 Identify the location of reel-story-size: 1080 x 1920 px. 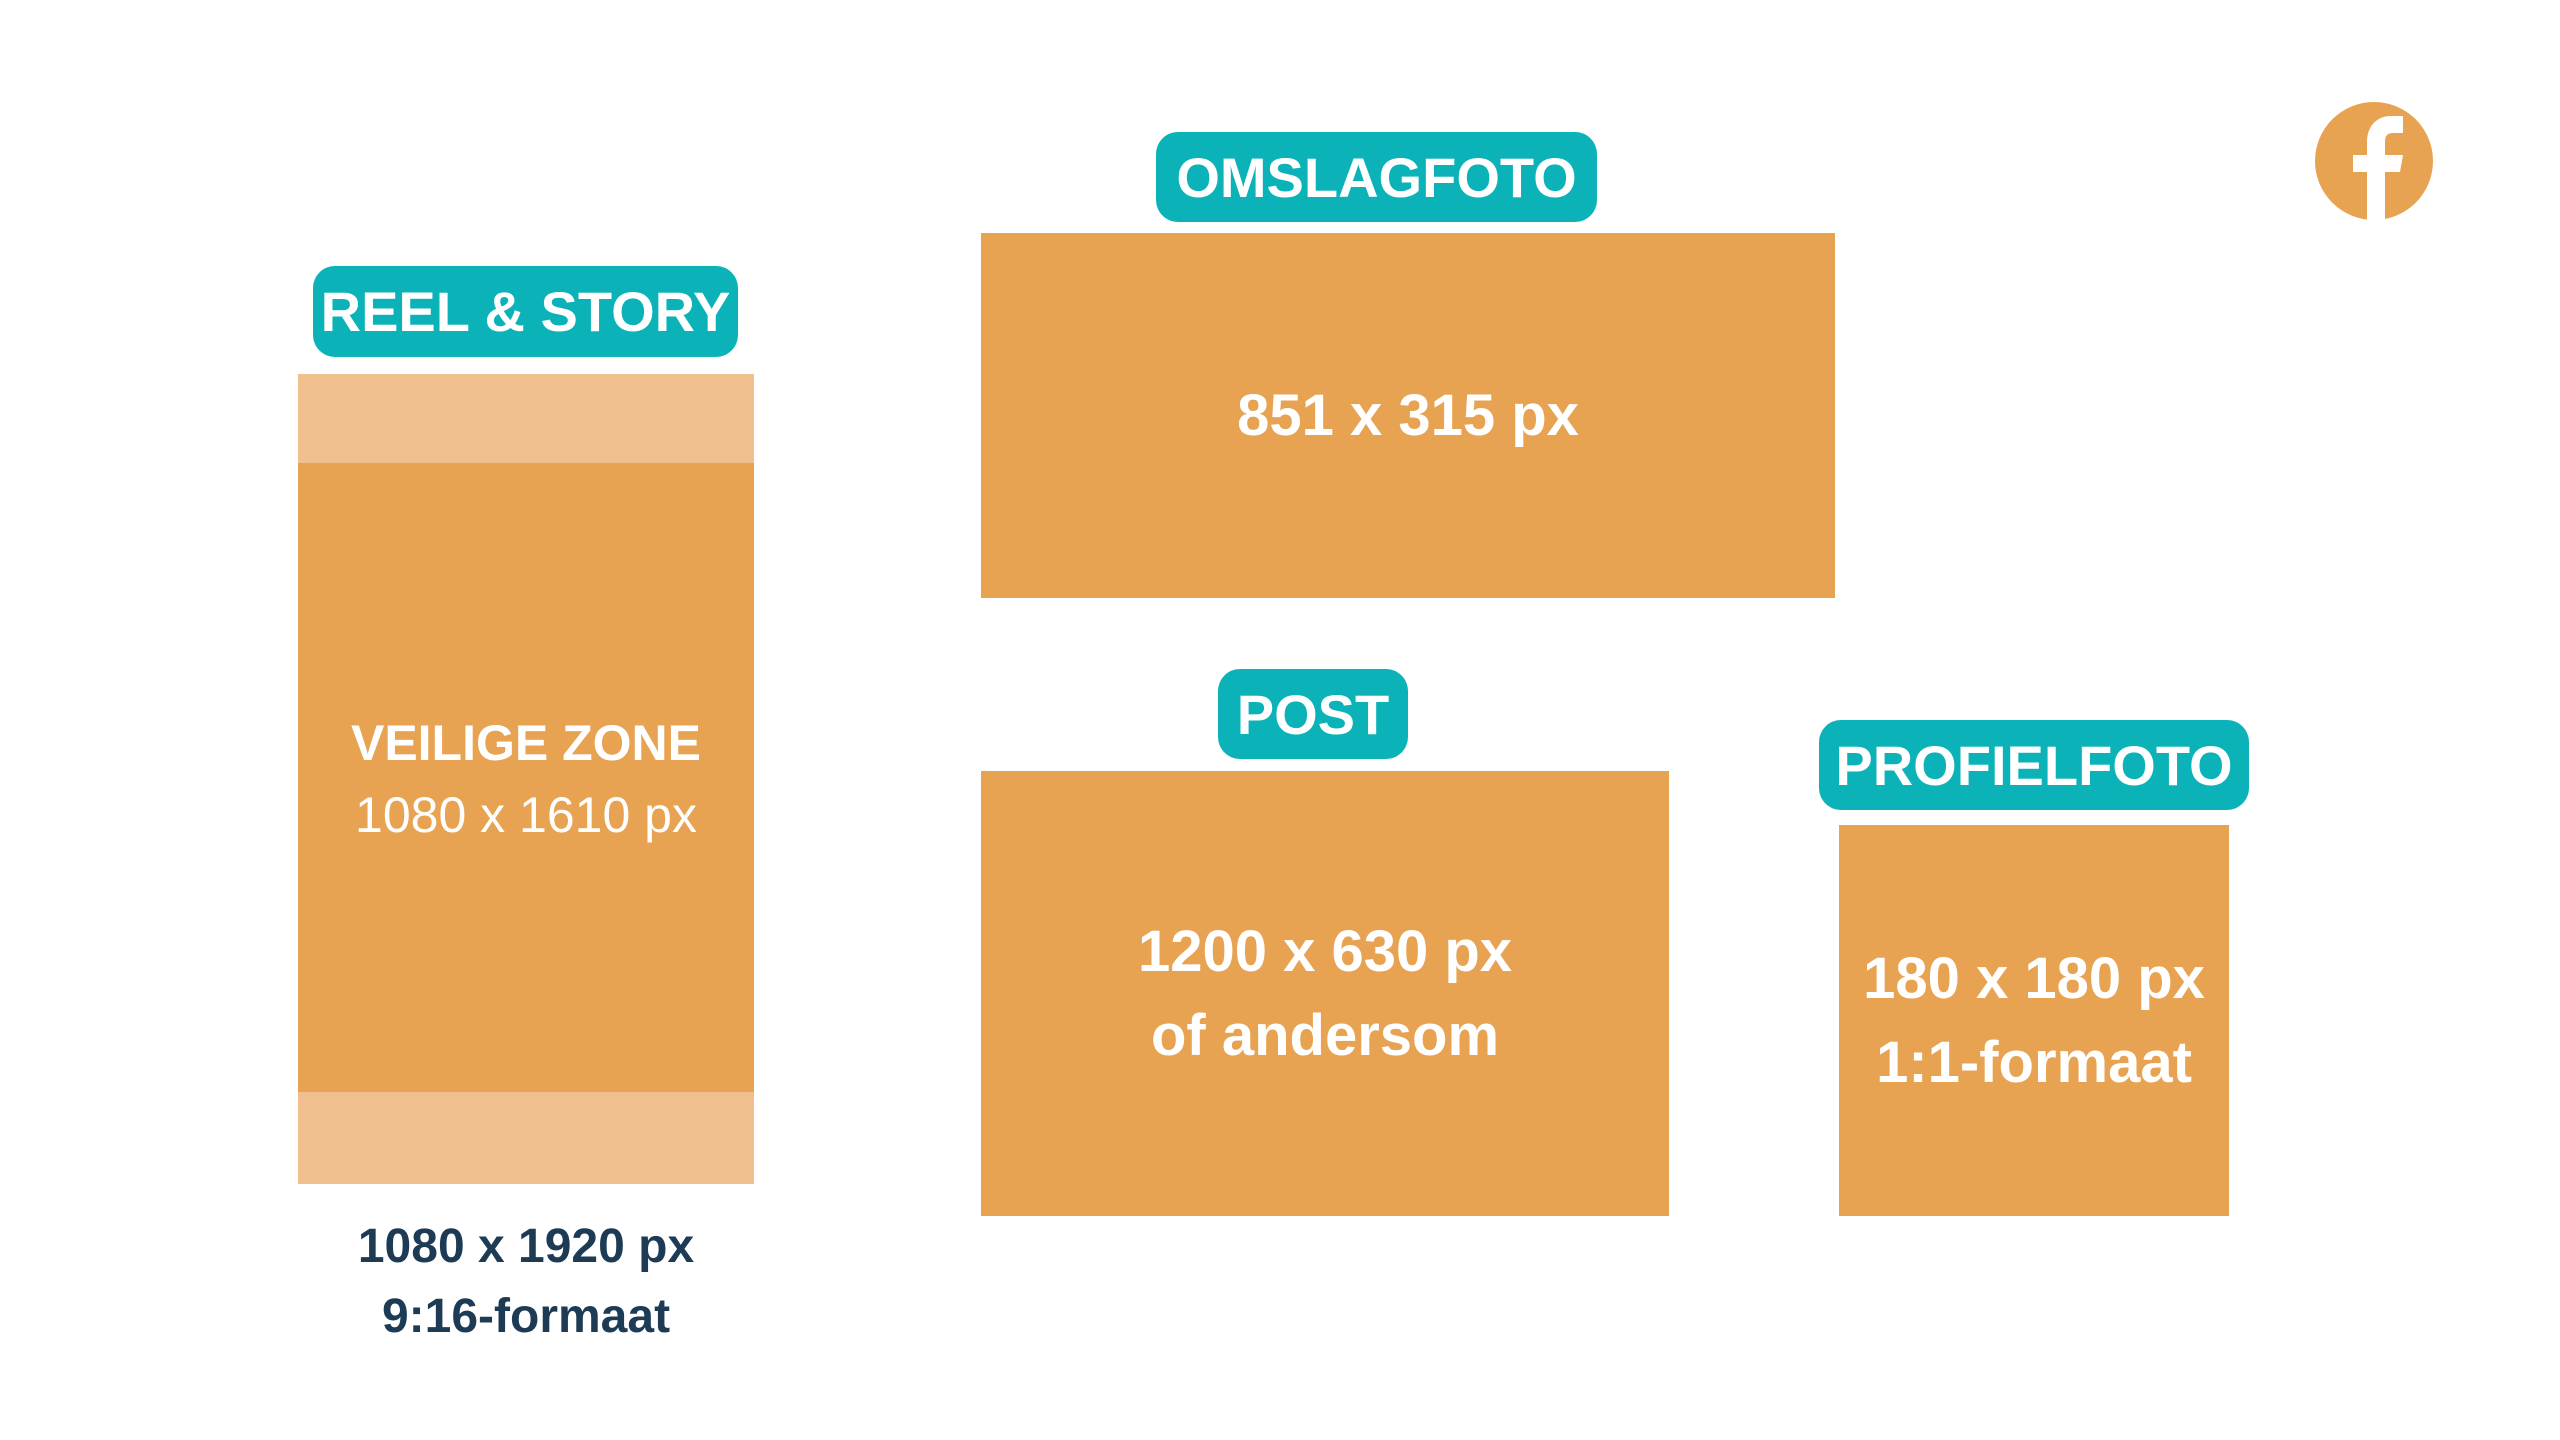
(526, 1246).